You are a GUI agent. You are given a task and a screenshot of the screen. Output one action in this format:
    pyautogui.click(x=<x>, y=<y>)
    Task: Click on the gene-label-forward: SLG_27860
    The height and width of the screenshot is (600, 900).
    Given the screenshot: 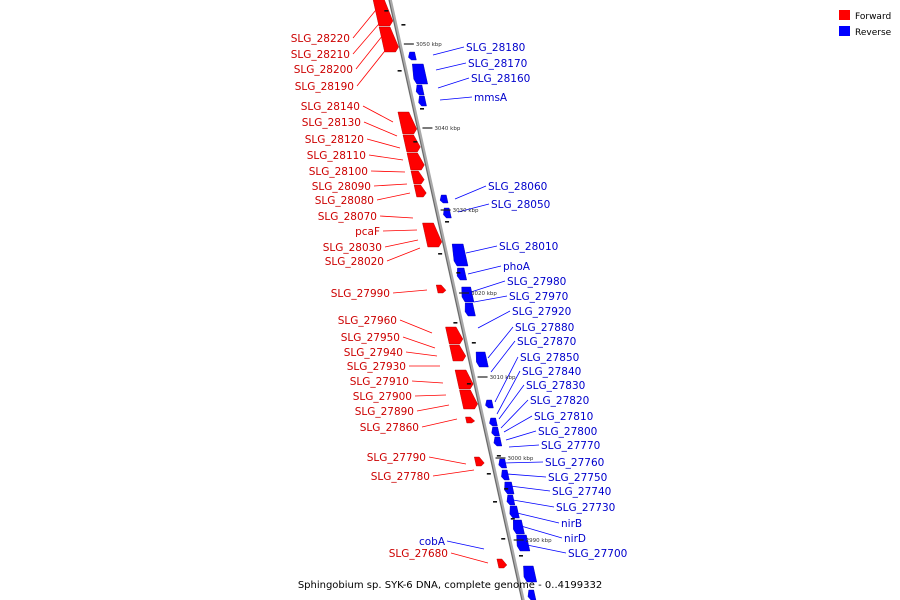 What is the action you would take?
    pyautogui.click(x=389, y=428)
    